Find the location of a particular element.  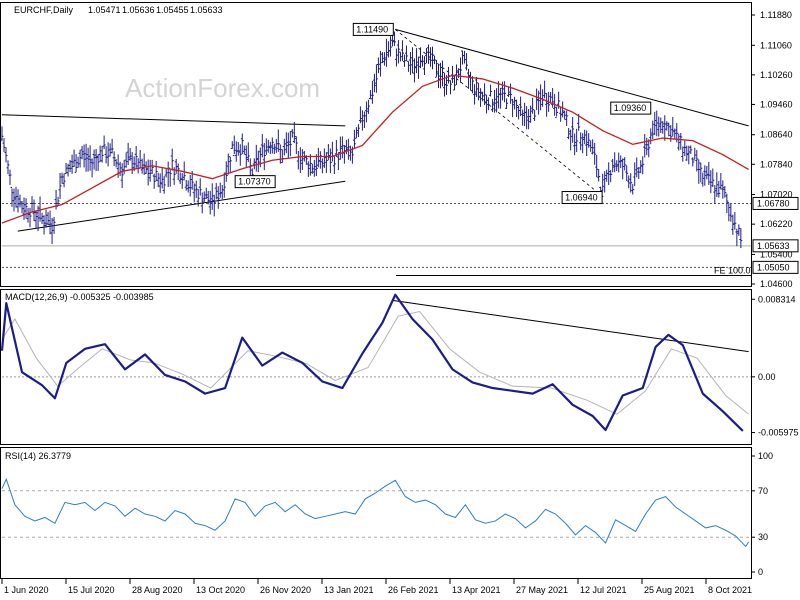

annotation-text: 1.06940 is located at coordinates (581, 198).